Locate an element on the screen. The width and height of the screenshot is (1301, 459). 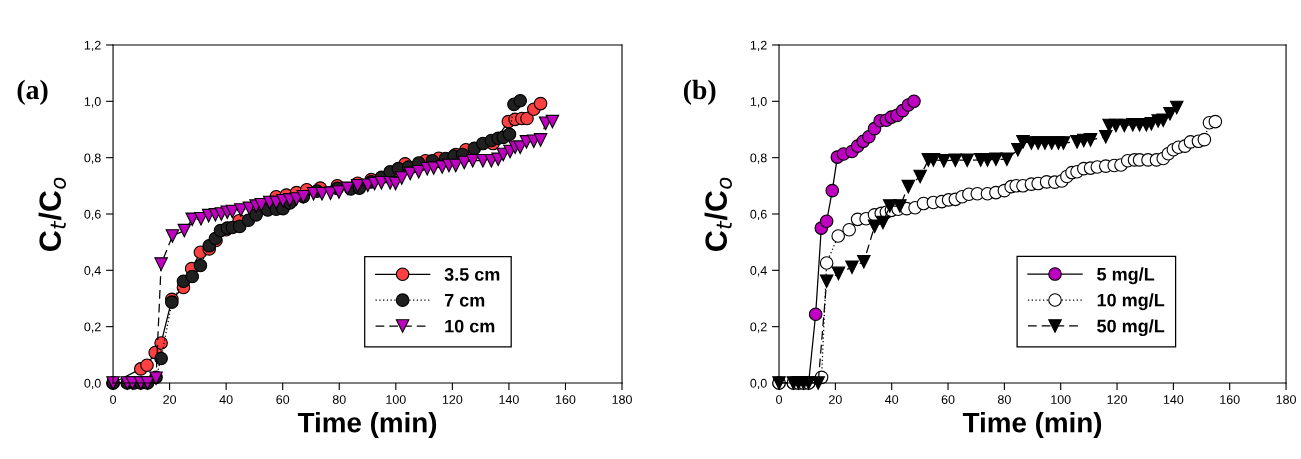
text: (a) is located at coordinates (32, 92).